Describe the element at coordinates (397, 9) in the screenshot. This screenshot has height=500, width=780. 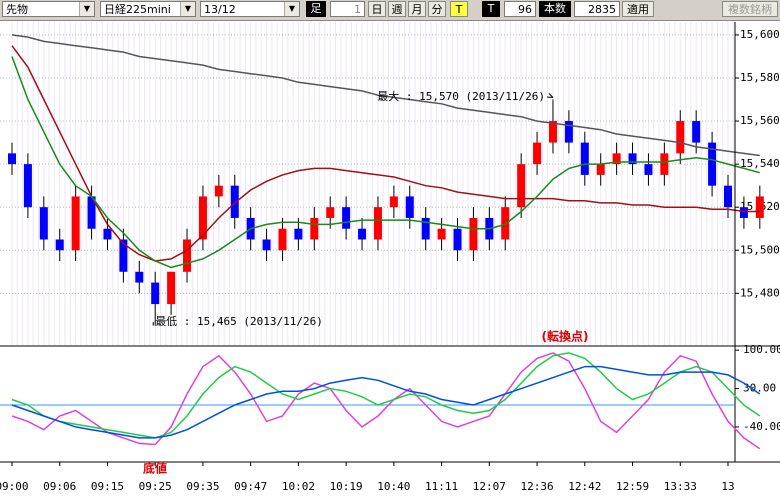
I see `week-button: 週` at that location.